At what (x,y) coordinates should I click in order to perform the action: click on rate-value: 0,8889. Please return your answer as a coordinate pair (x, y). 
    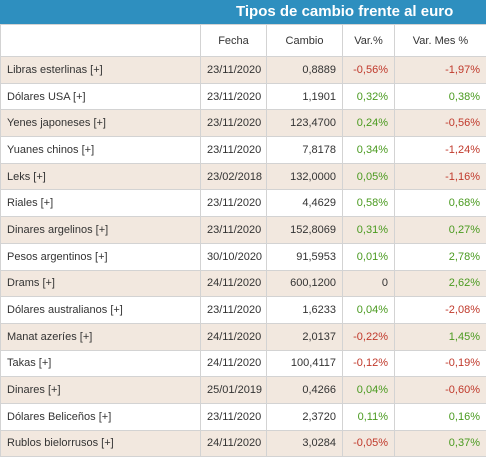
    Looking at the image, I should click on (304, 70).